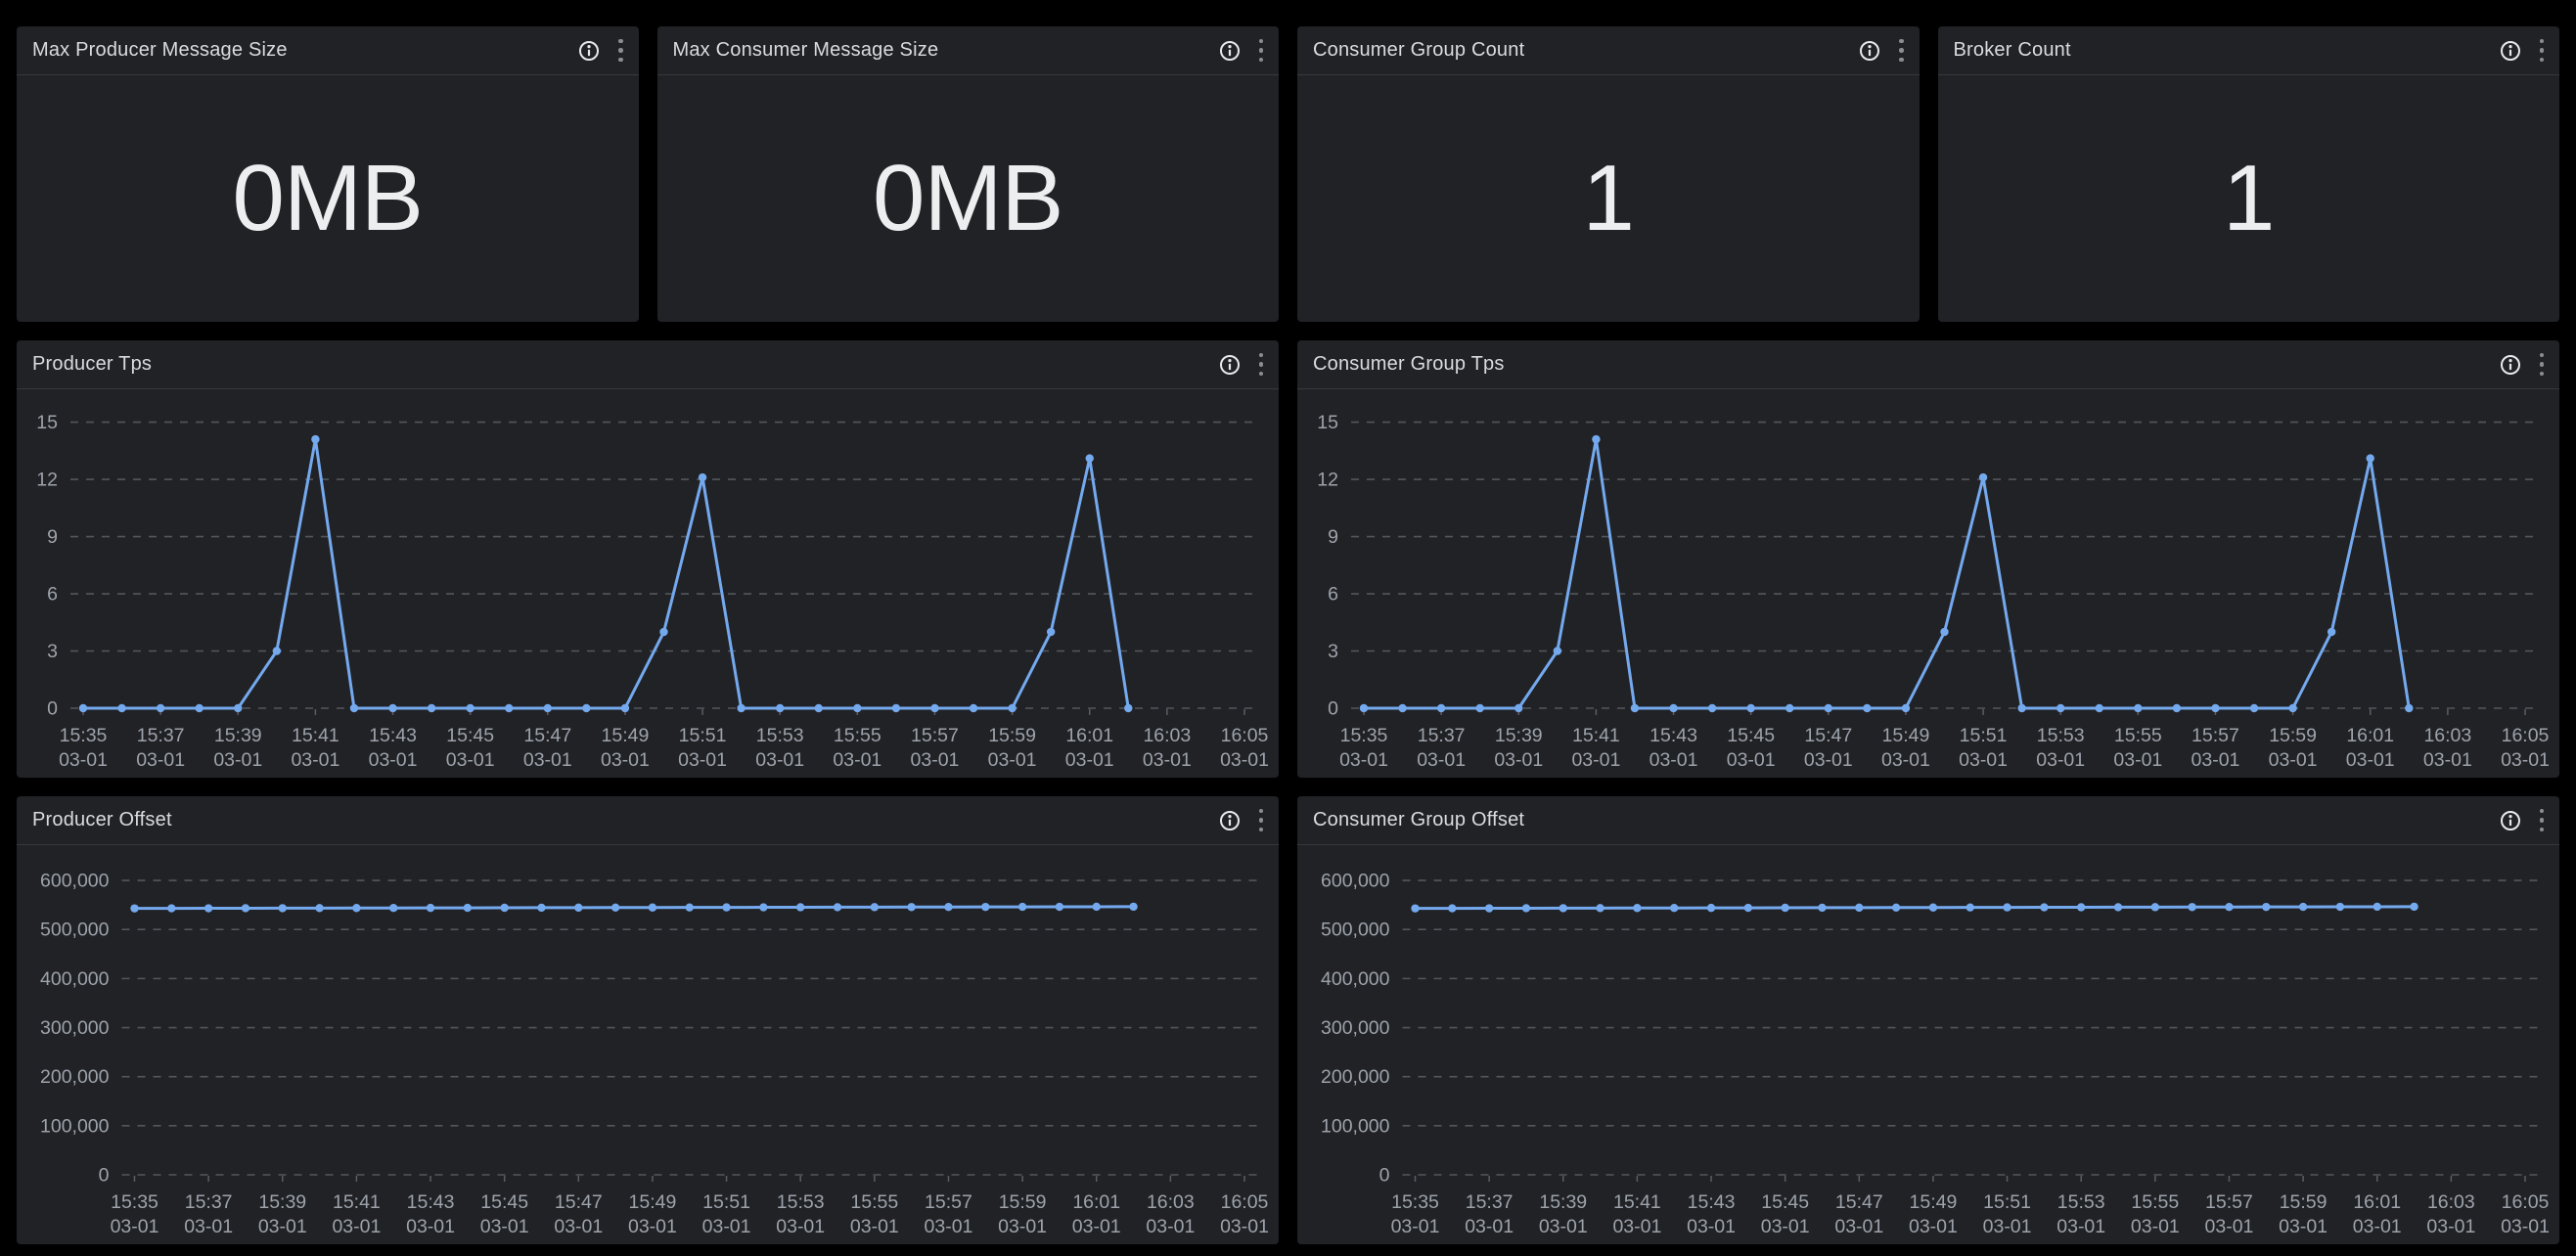 The image size is (2576, 1256). What do you see at coordinates (2007, 1202) in the screenshot?
I see `svg-text: 15:51` at bounding box center [2007, 1202].